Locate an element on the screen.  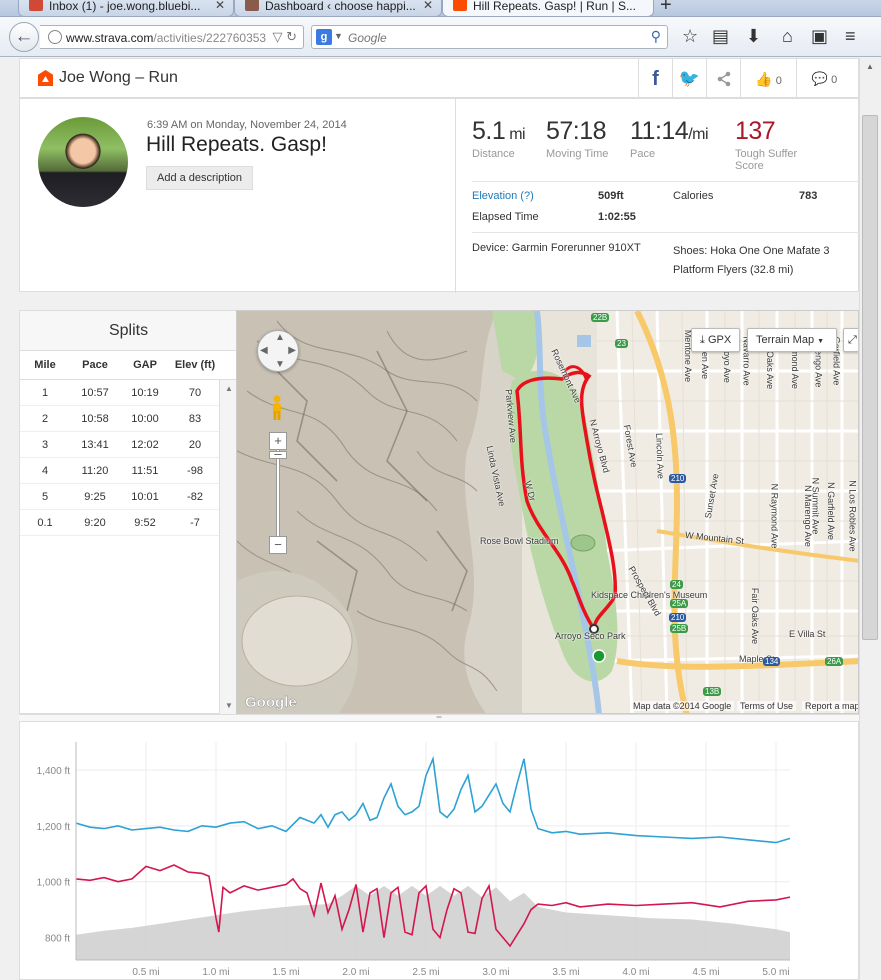
scroll-down-icon: ▼ is located at coordinates (229, 705).